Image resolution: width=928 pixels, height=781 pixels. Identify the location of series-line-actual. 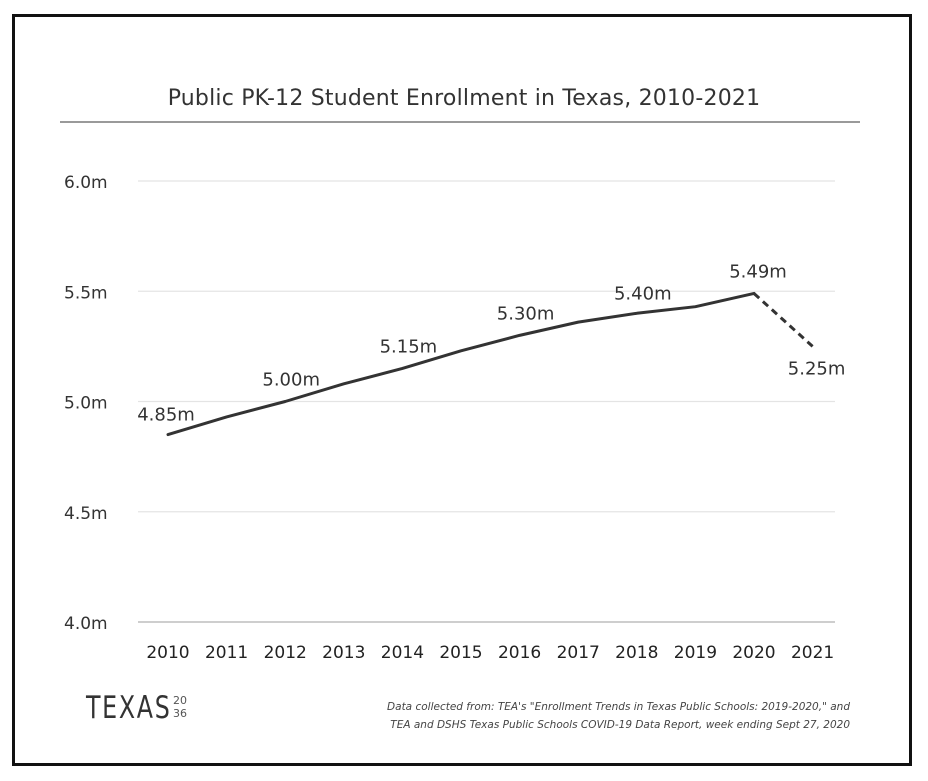
(461, 364).